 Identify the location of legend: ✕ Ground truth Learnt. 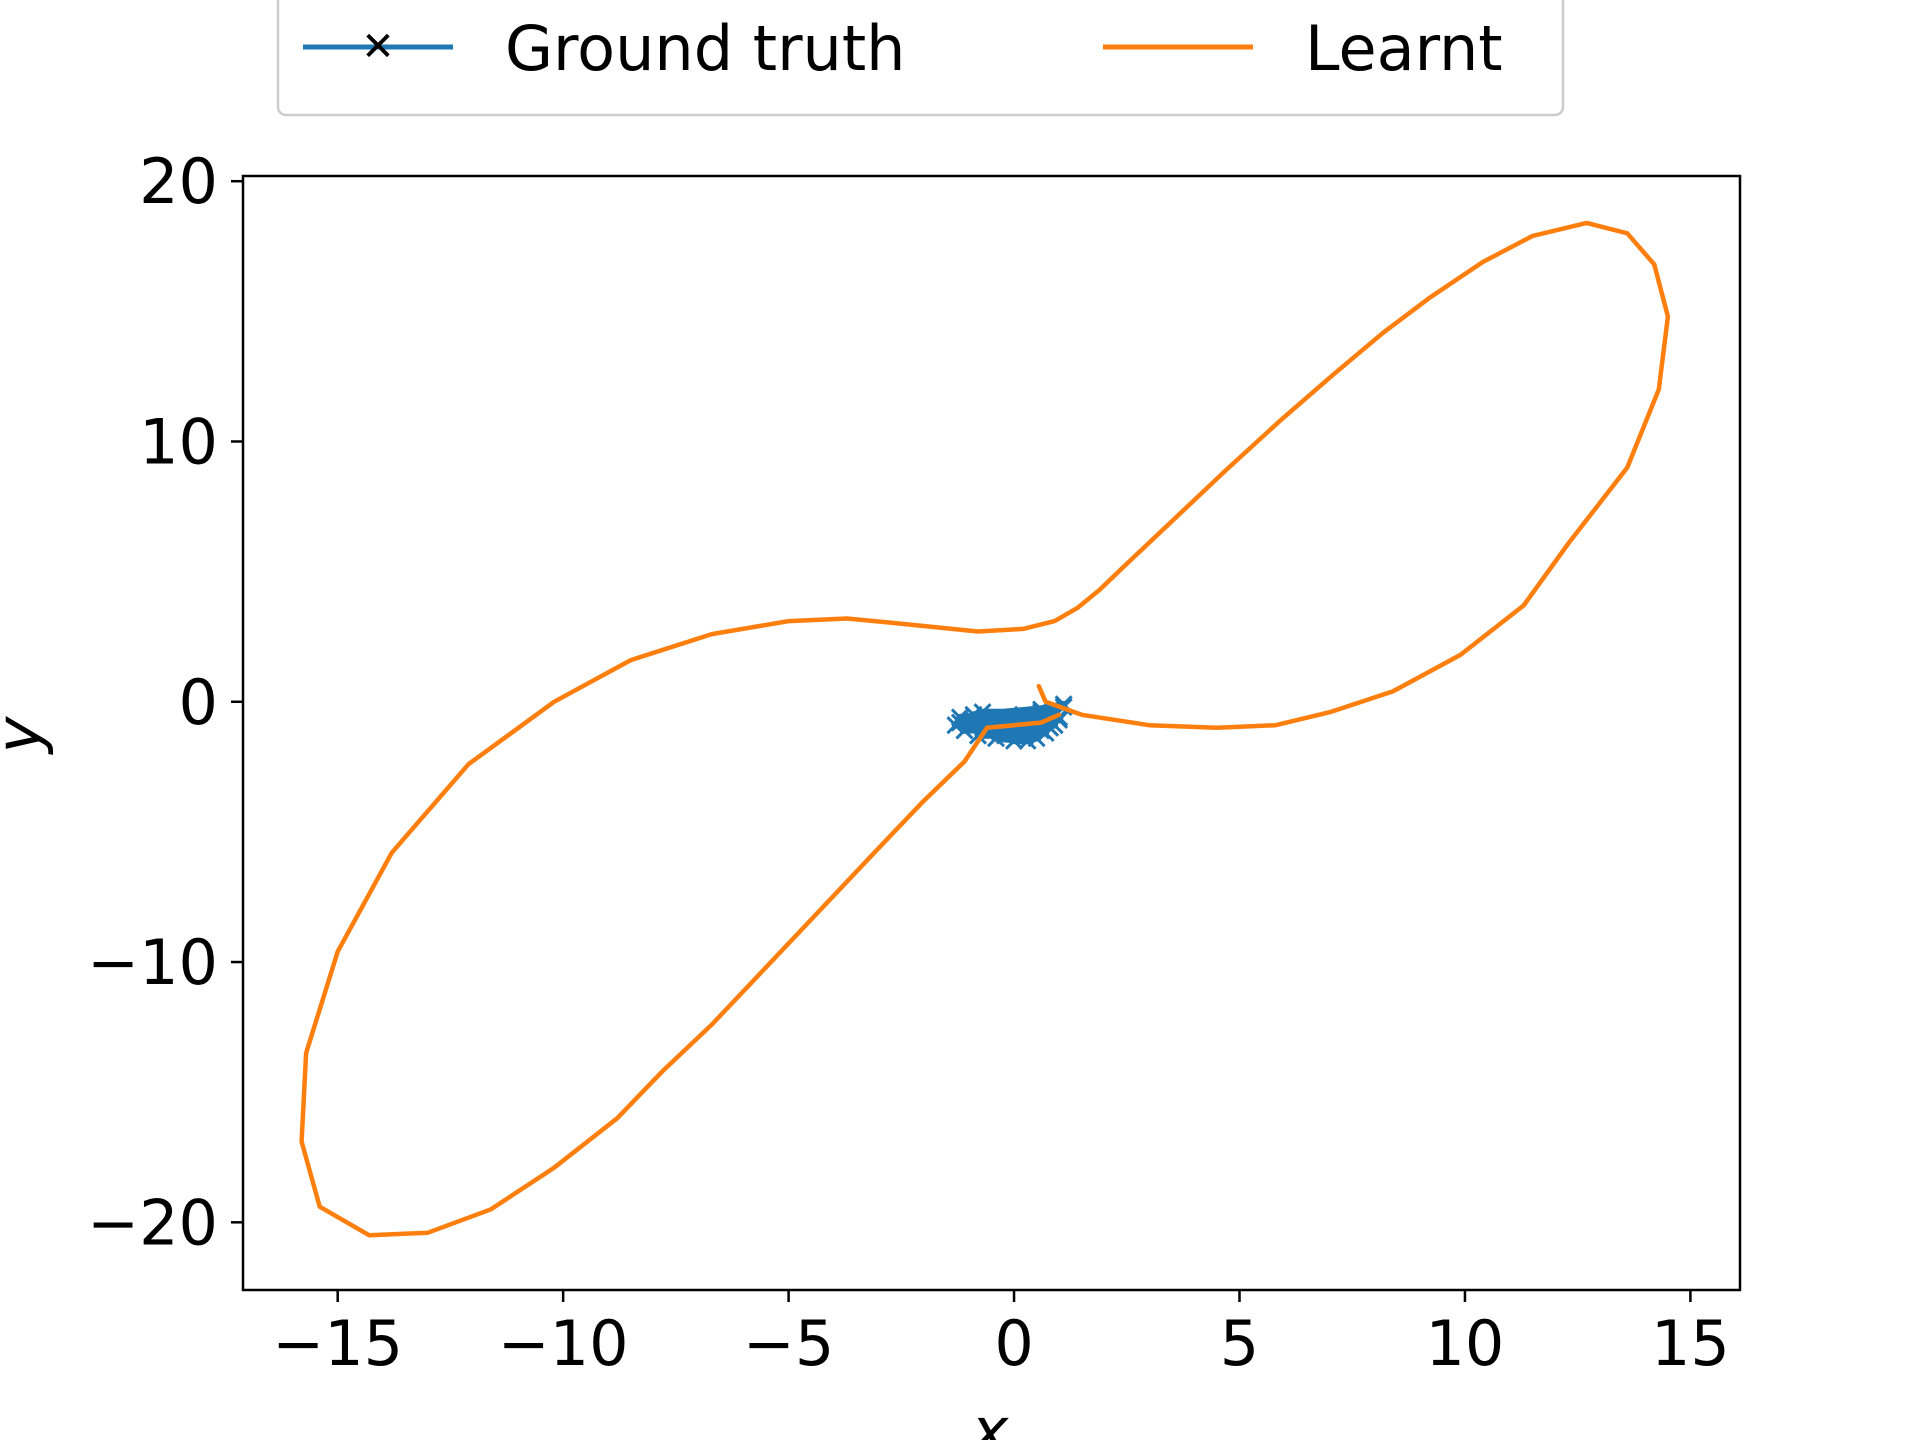
(920, 58).